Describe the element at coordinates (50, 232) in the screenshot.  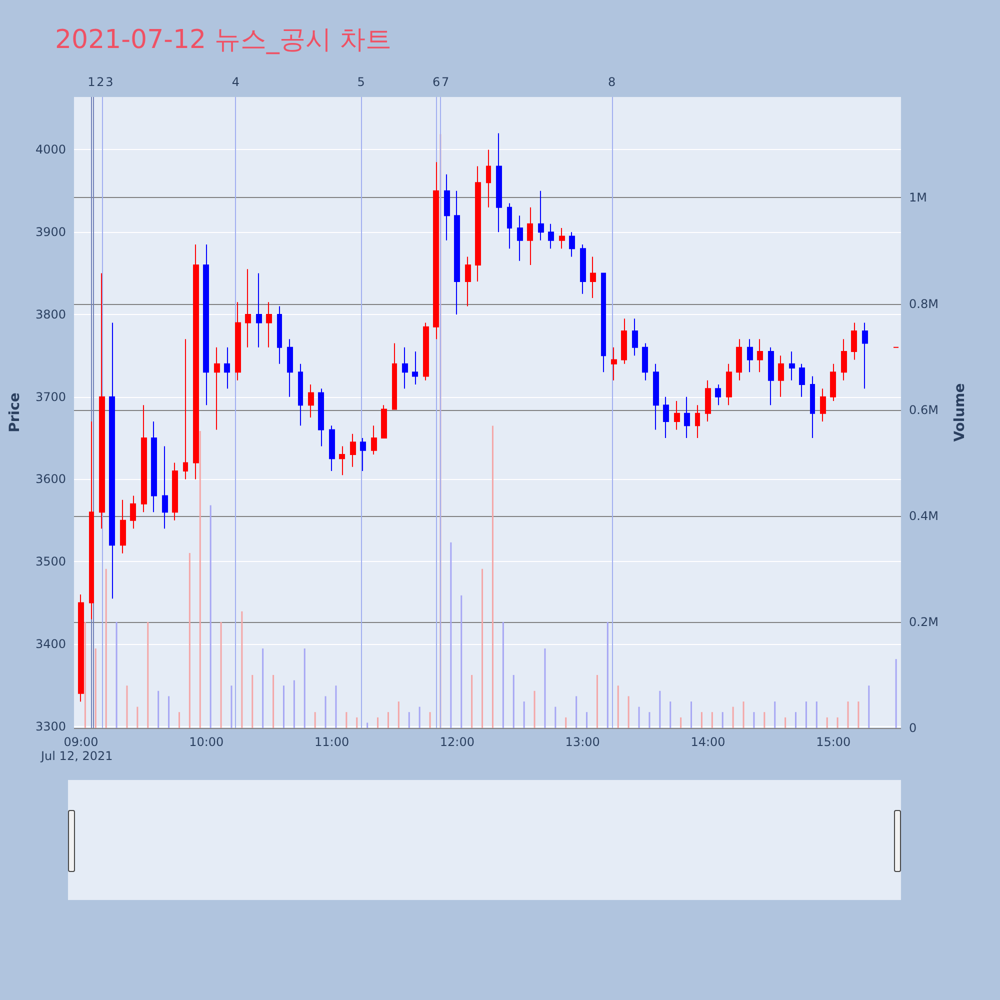
I see `y-tick-label: 3900` at that location.